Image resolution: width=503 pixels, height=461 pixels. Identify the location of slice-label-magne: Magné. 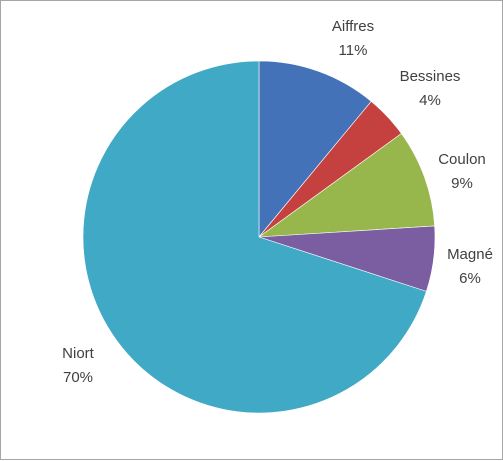
(470, 254).